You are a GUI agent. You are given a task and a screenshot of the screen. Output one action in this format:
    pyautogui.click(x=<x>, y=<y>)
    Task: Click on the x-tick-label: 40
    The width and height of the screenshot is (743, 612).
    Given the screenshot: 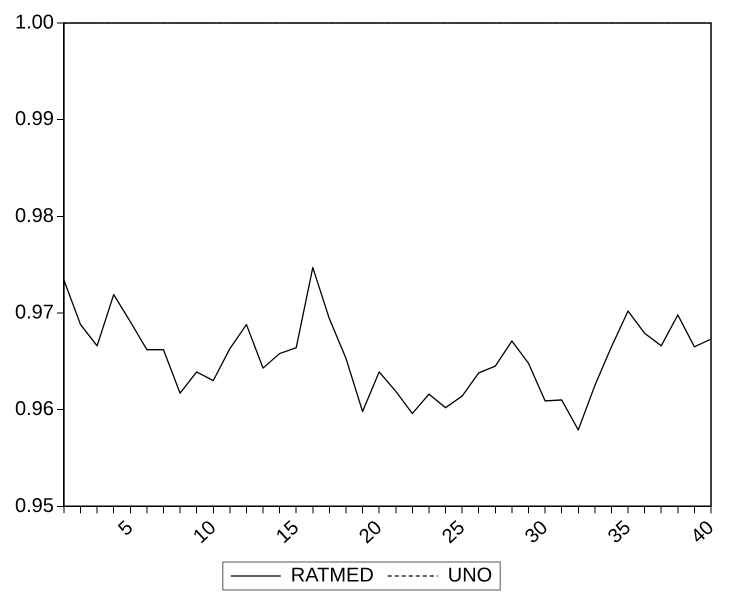 What is the action you would take?
    pyautogui.click(x=702, y=532)
    